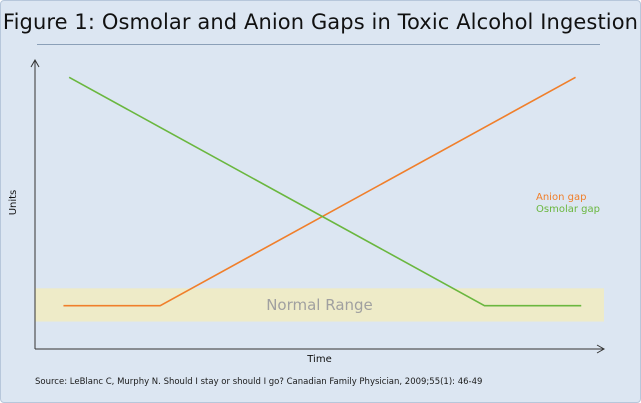 This screenshot has width=641, height=403. What do you see at coordinates (601, 349) in the screenshot?
I see `x-axis-arrow-icon` at bounding box center [601, 349].